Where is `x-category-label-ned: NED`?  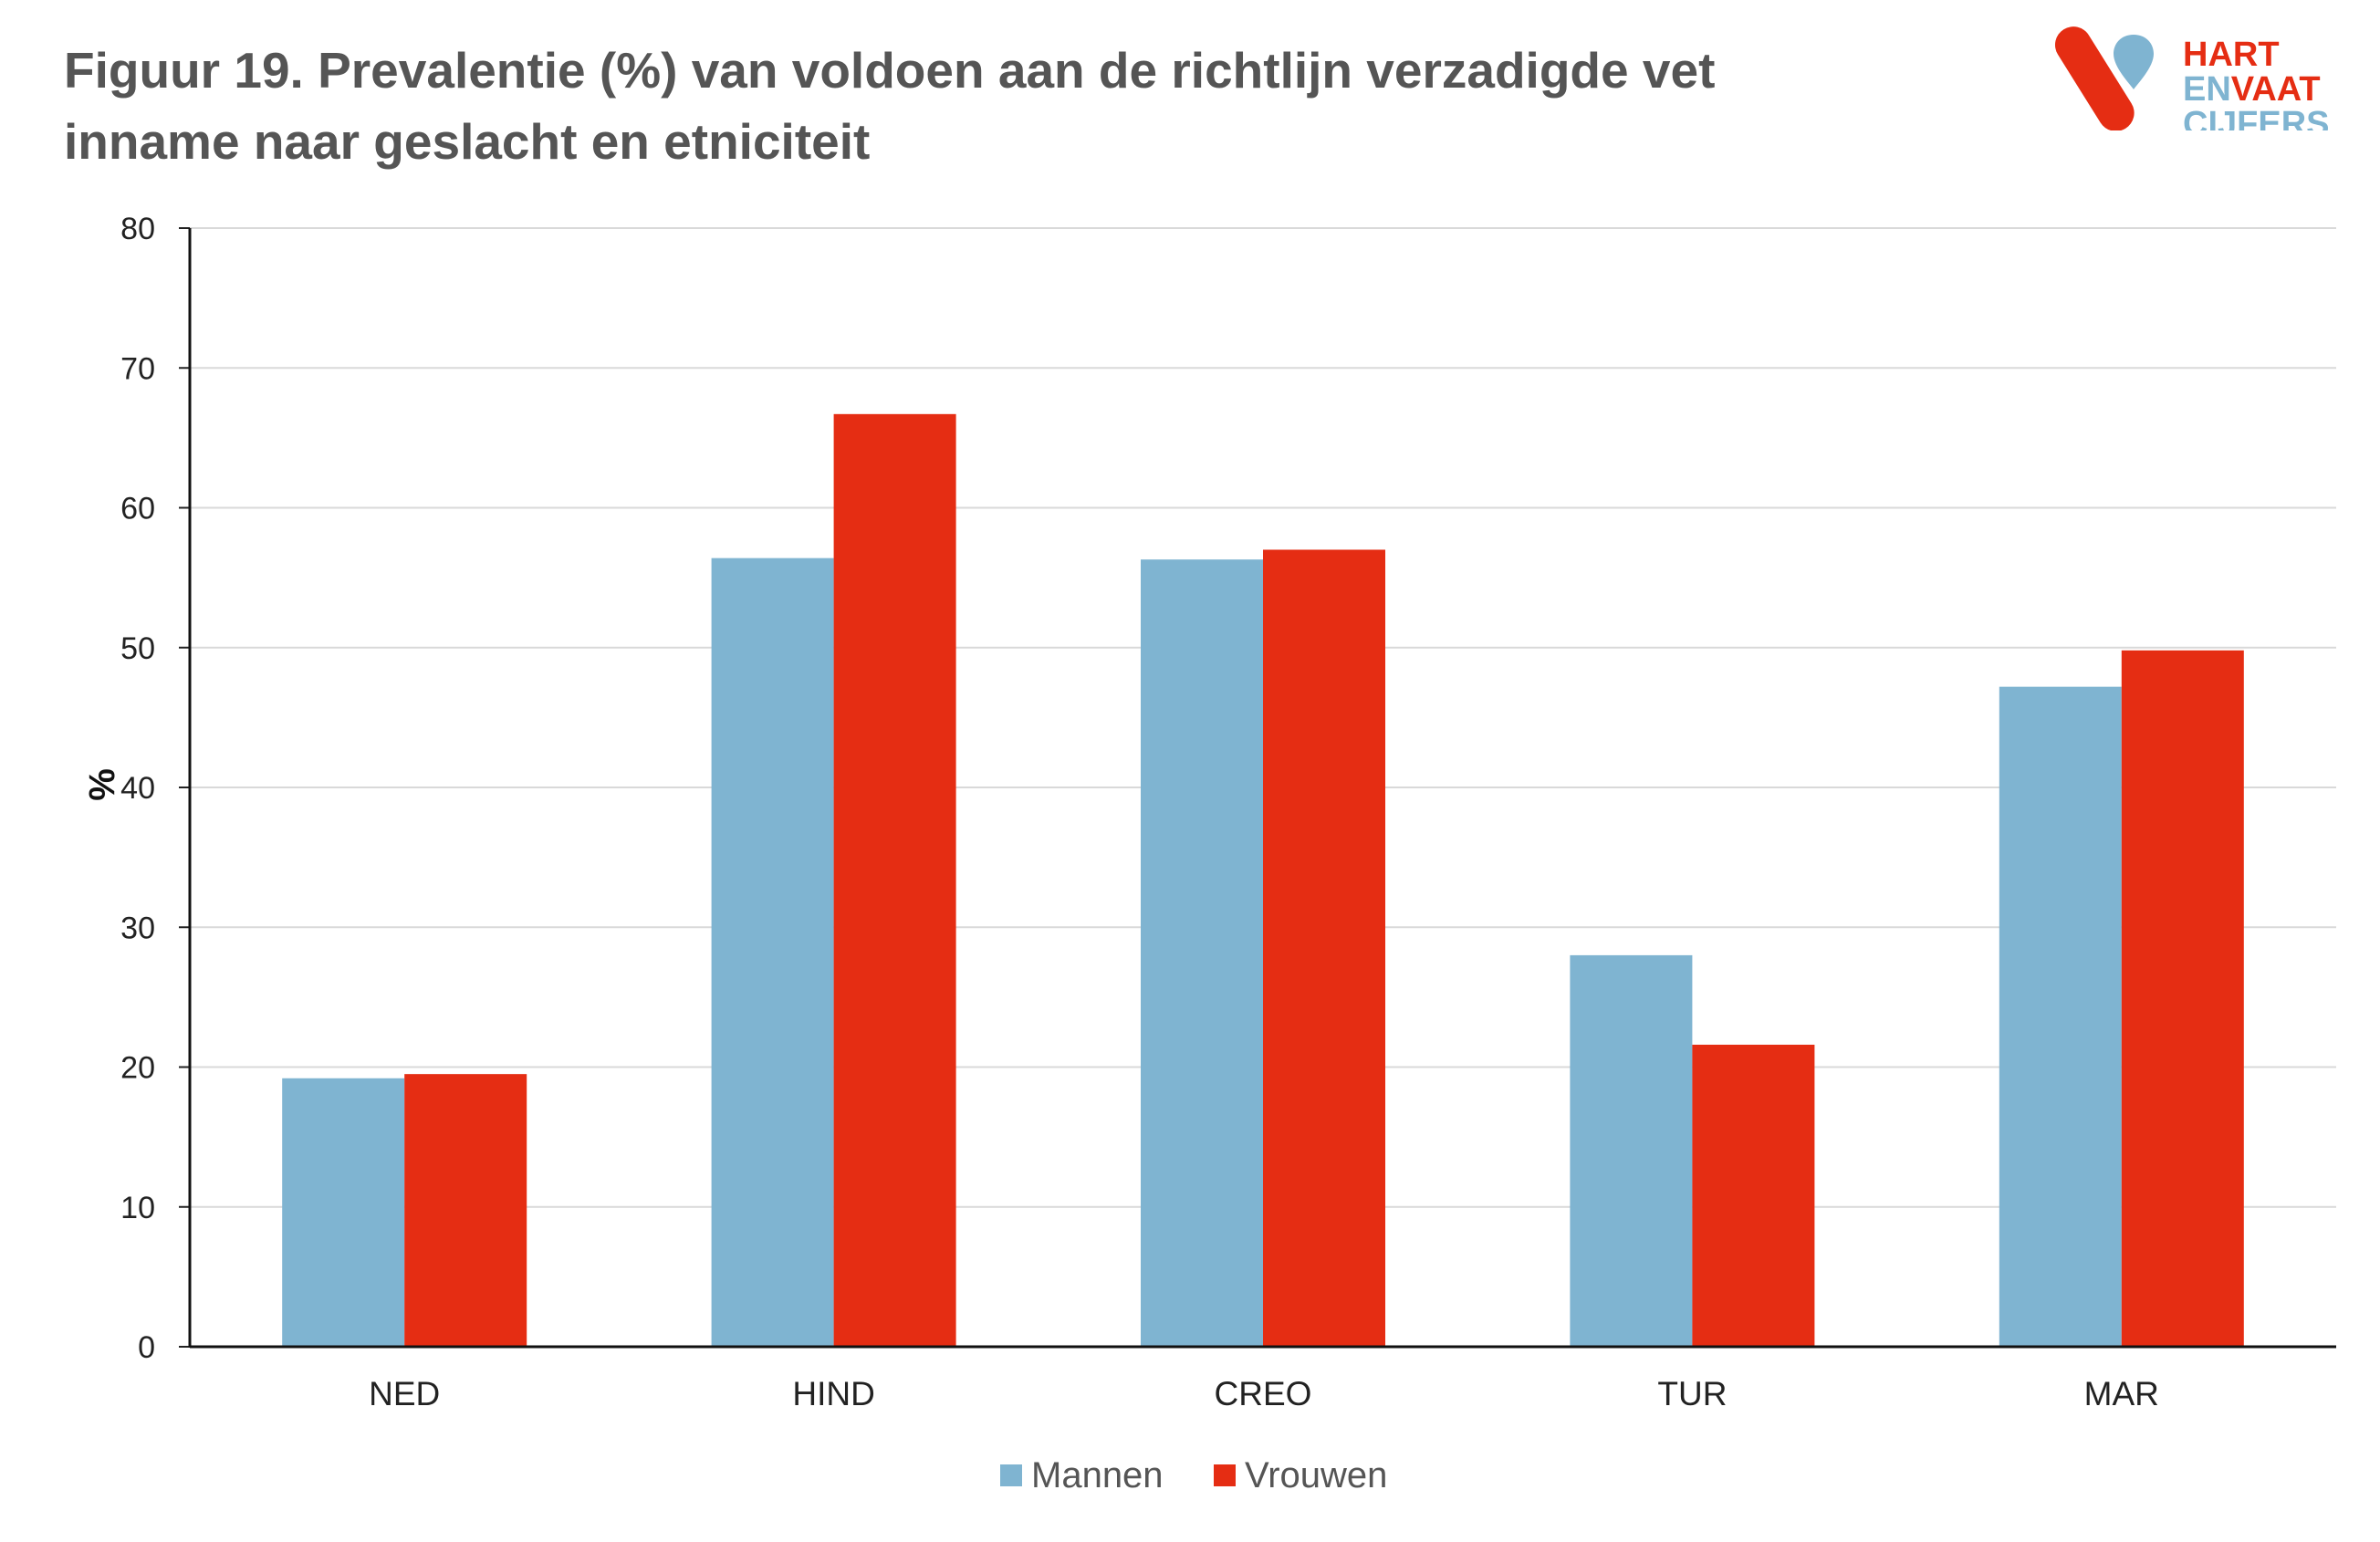 x-category-label-ned: NED is located at coordinates (404, 1394).